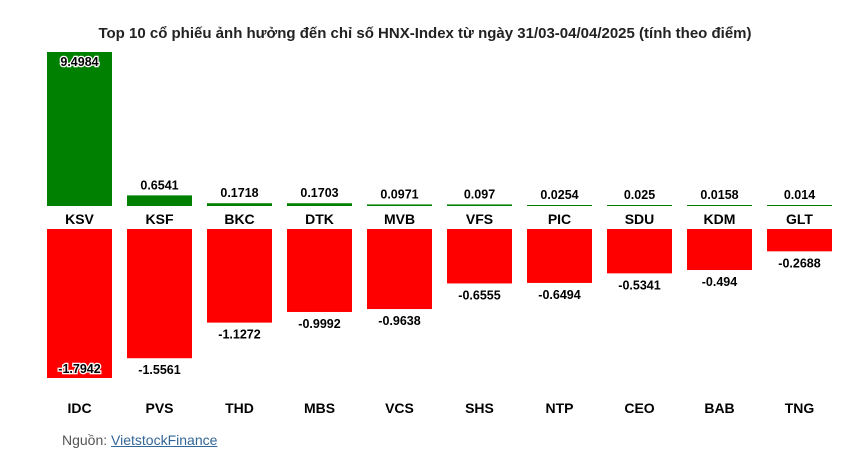 This screenshot has height=471, width=850. I want to click on bar-negative-mbs, so click(319, 270).